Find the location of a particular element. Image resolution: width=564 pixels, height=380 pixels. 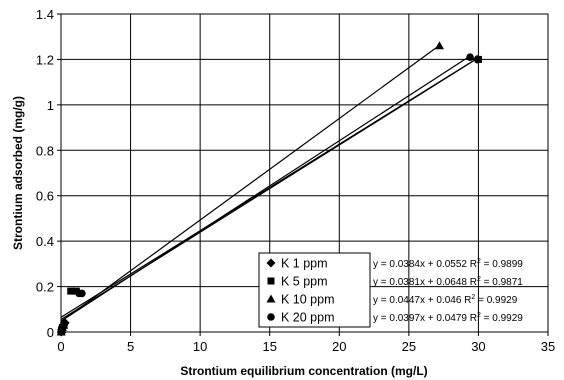

data-point-triangle is located at coordinates (439, 45).